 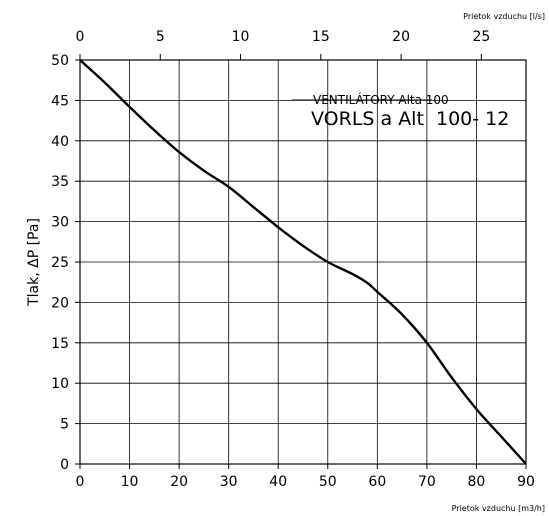 I want to click on y-tick-label: 45, so click(x=60, y=101).